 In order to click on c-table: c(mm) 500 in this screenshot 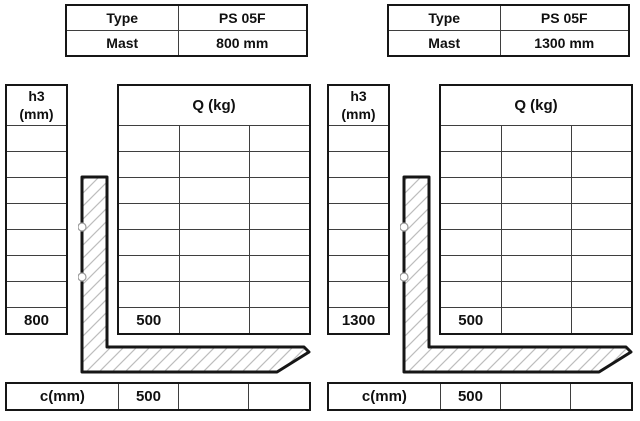, I will do `click(158, 396)`.